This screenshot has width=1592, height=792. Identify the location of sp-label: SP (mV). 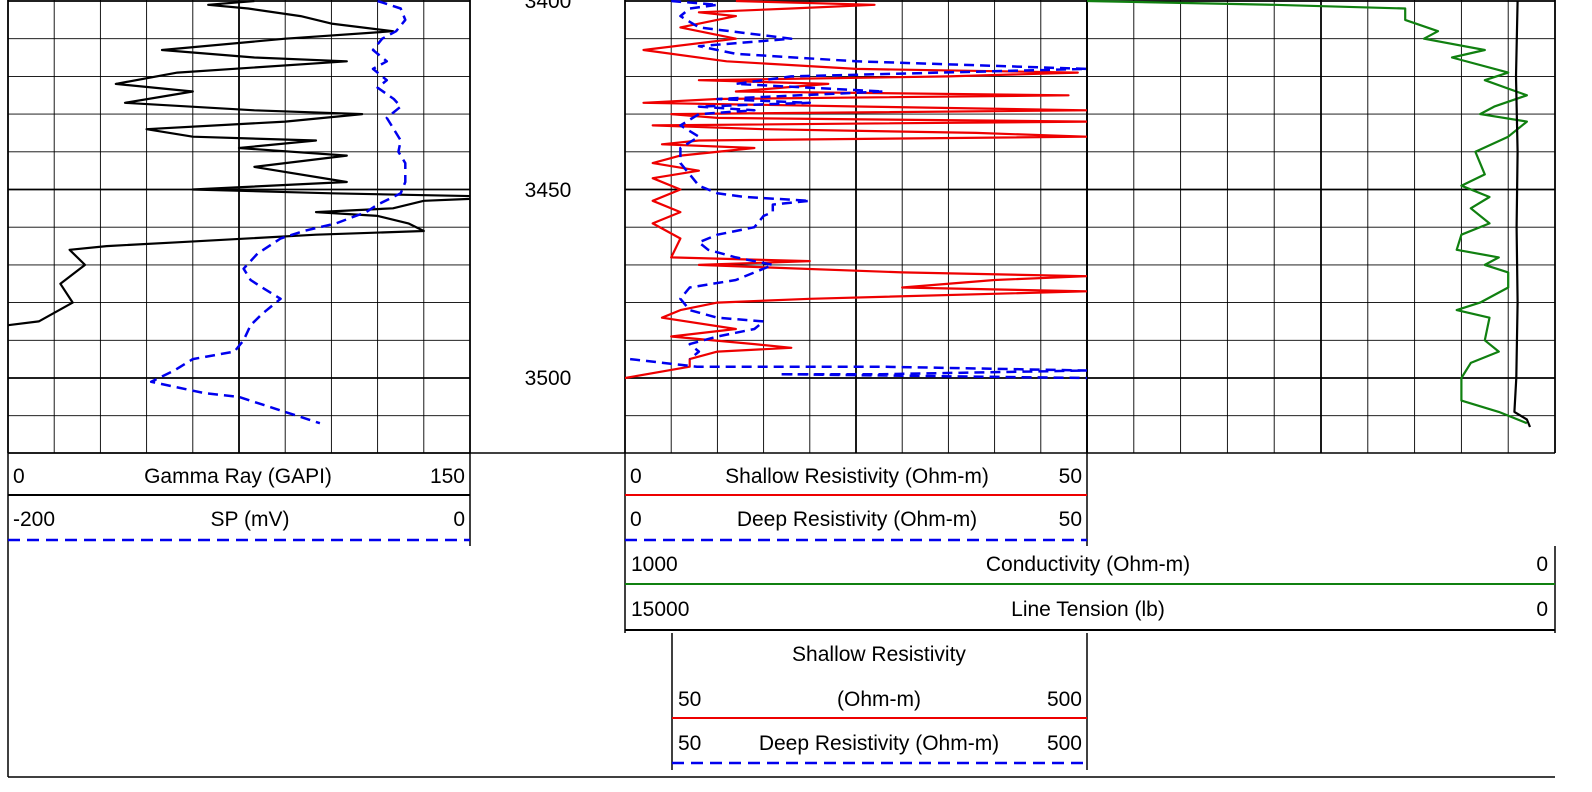
(250, 519).